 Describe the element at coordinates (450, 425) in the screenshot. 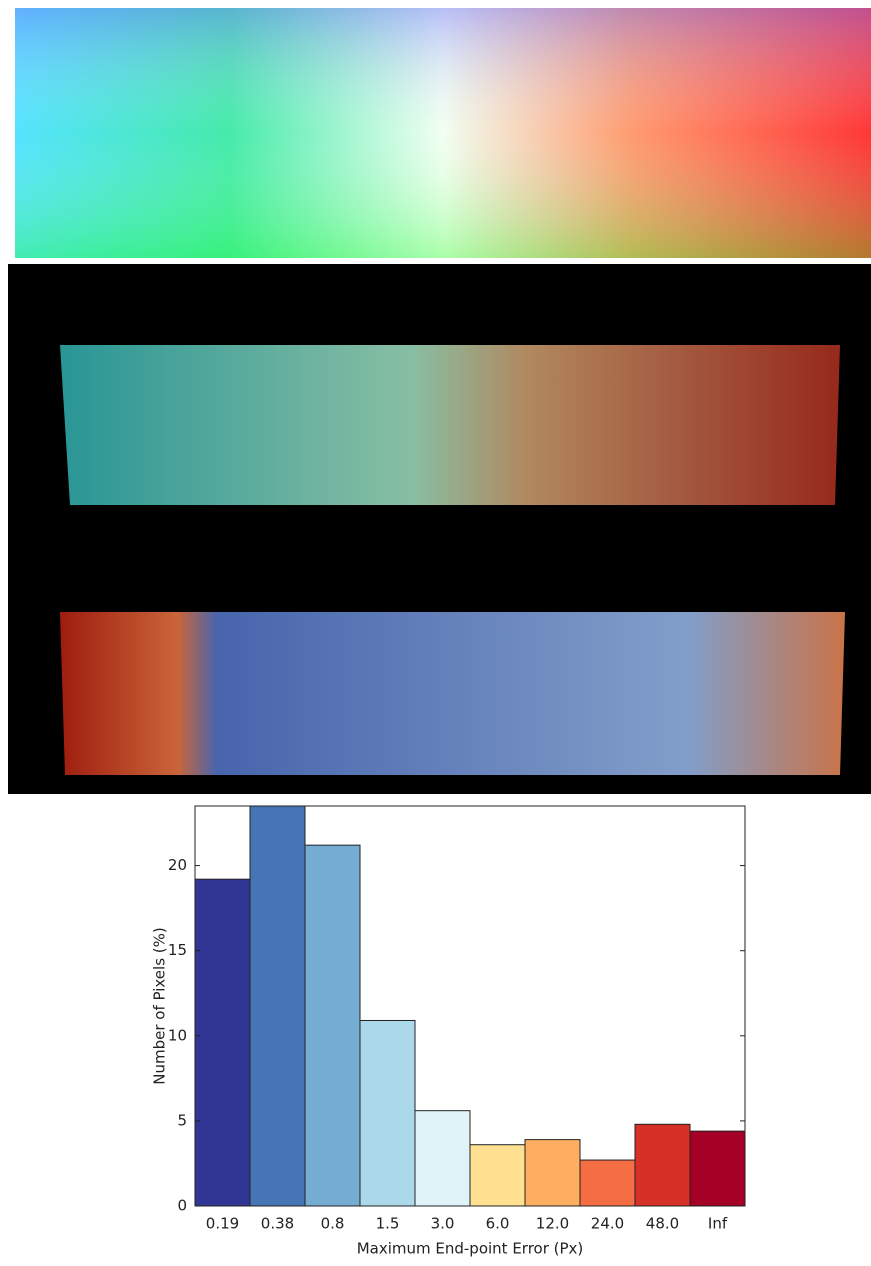

I see `pointcloud-flow` at that location.